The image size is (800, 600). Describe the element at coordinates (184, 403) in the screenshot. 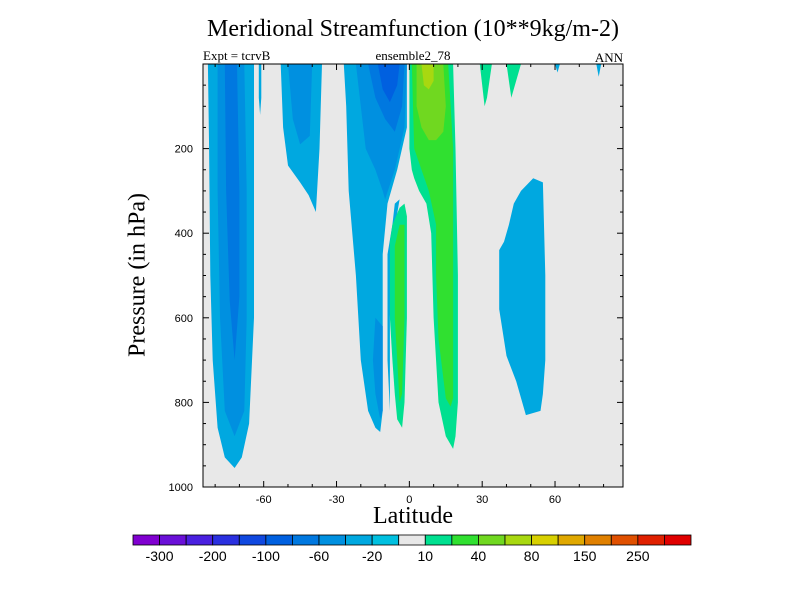

I see `y-tick-label: 800` at that location.